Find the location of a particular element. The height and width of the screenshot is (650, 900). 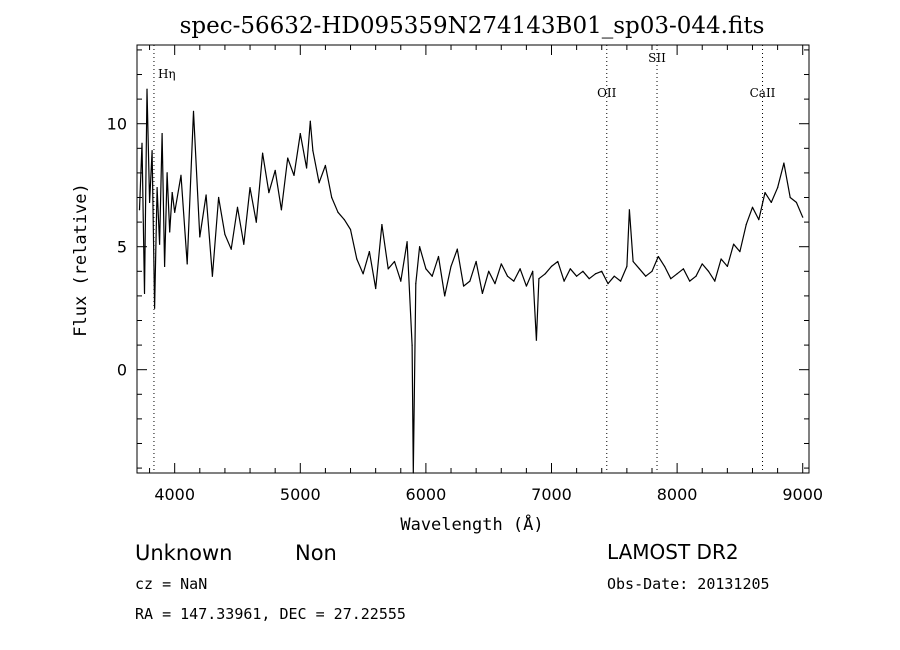

x-tick-label: 6000 is located at coordinates (426, 494).